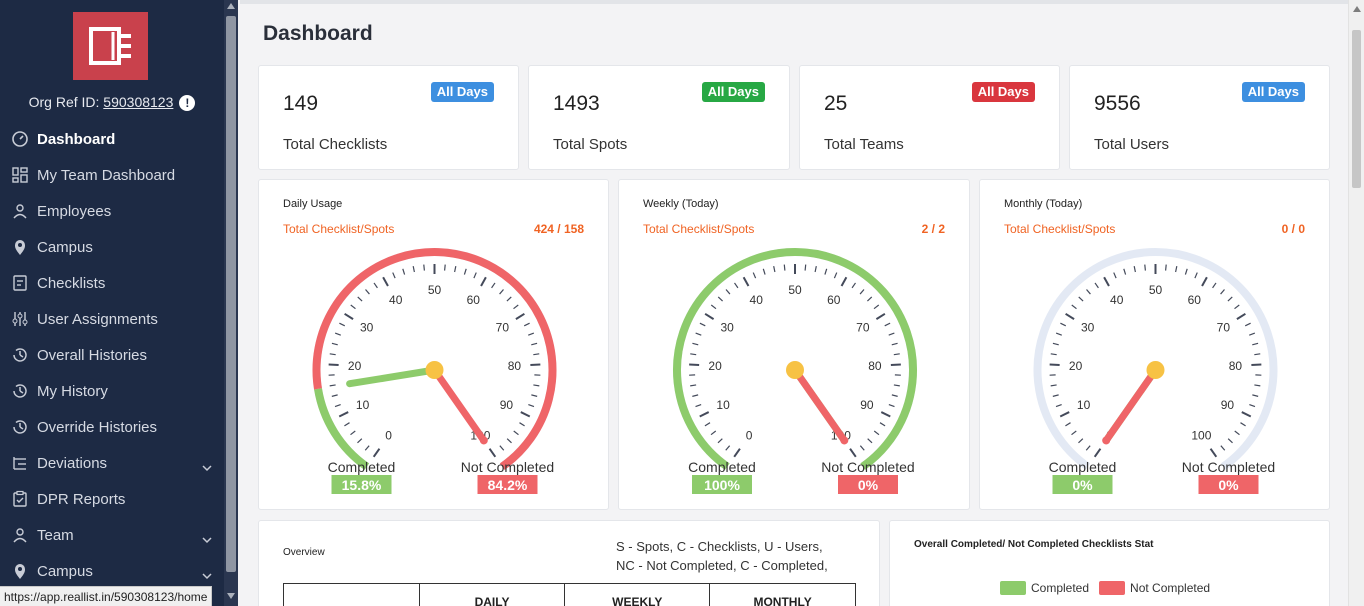 The image size is (1364, 606). What do you see at coordinates (434, 370) in the screenshot?
I see `gauge-hub` at bounding box center [434, 370].